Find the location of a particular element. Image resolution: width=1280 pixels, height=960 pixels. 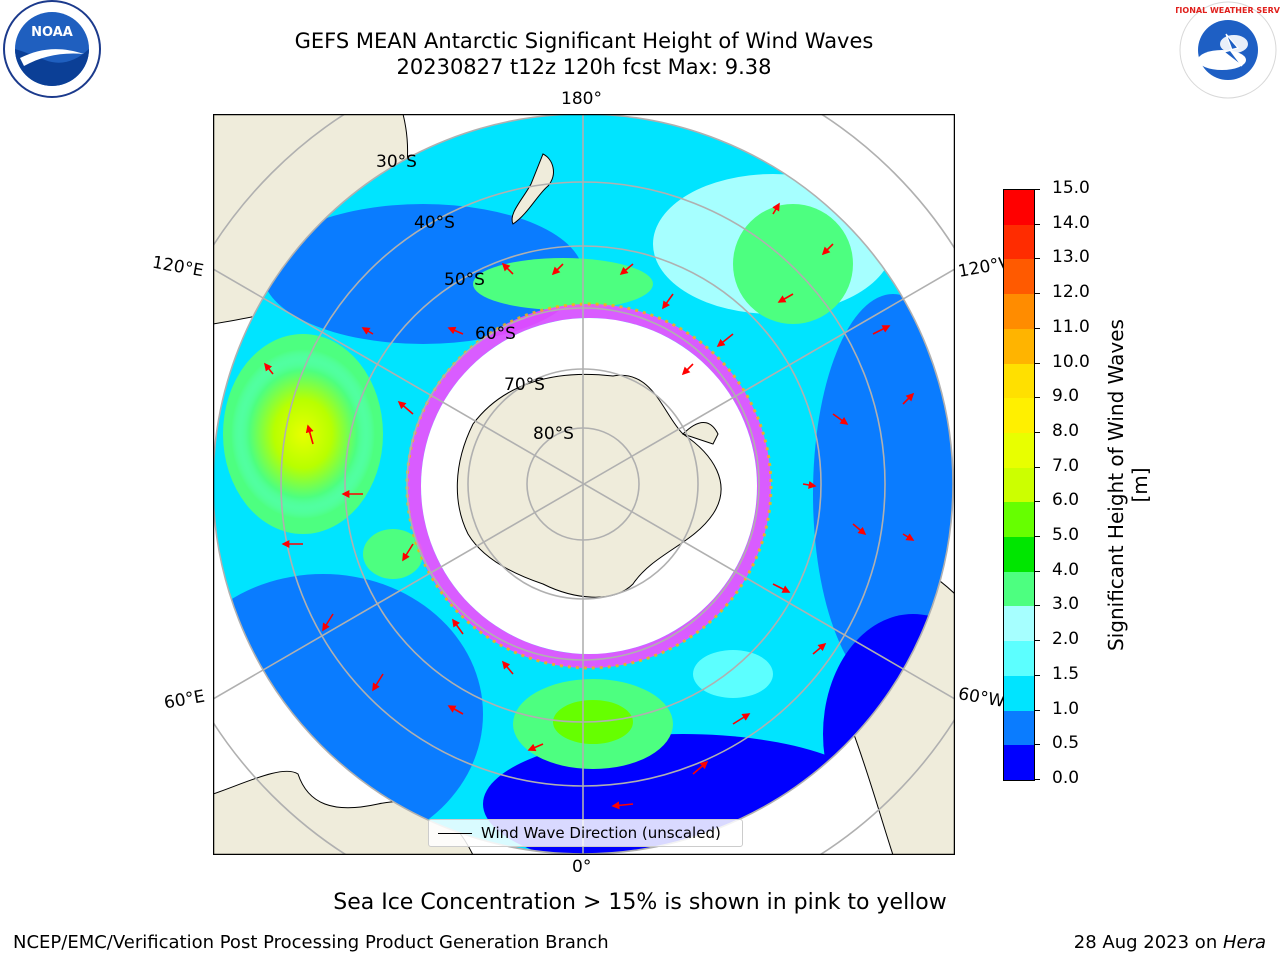

colorbar-tick-label: 1.0 is located at coordinates (1066, 708).